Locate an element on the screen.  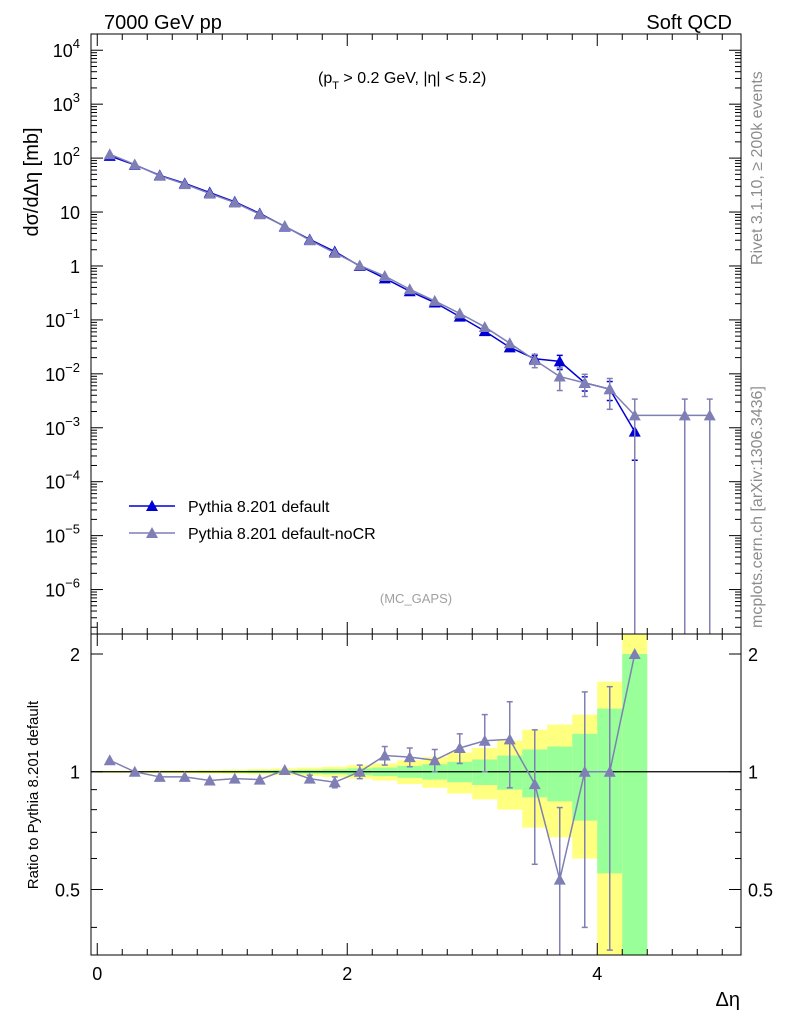
main-ytick-label: 10⁻³ is located at coordinates (62, 426).